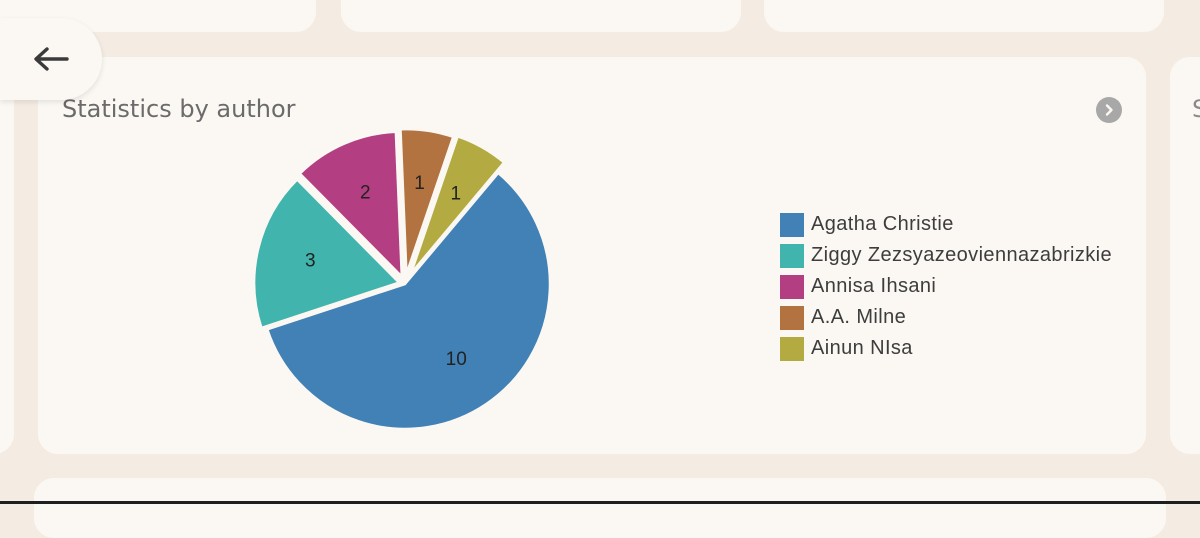 This screenshot has height=538, width=1200. What do you see at coordinates (7, 255) in the screenshot?
I see `left-card-peek` at bounding box center [7, 255].